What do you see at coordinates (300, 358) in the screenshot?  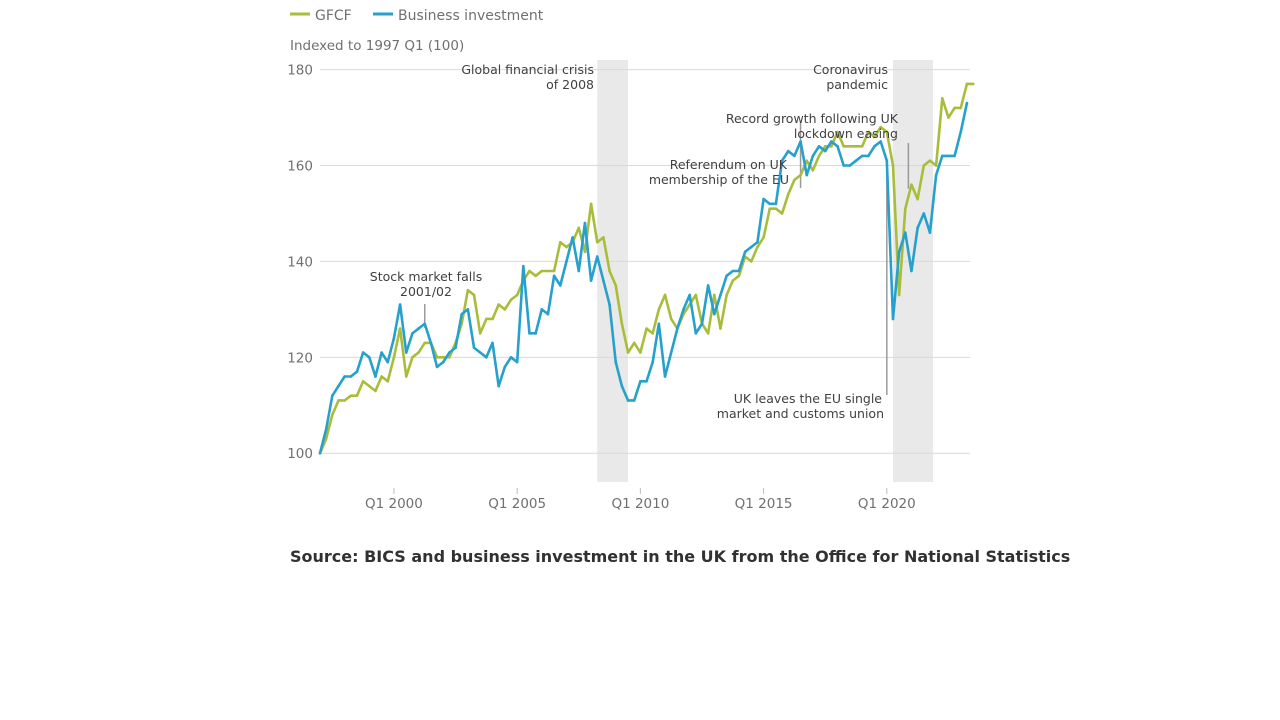 I see `y-tick-label-120: 120` at bounding box center [300, 358].